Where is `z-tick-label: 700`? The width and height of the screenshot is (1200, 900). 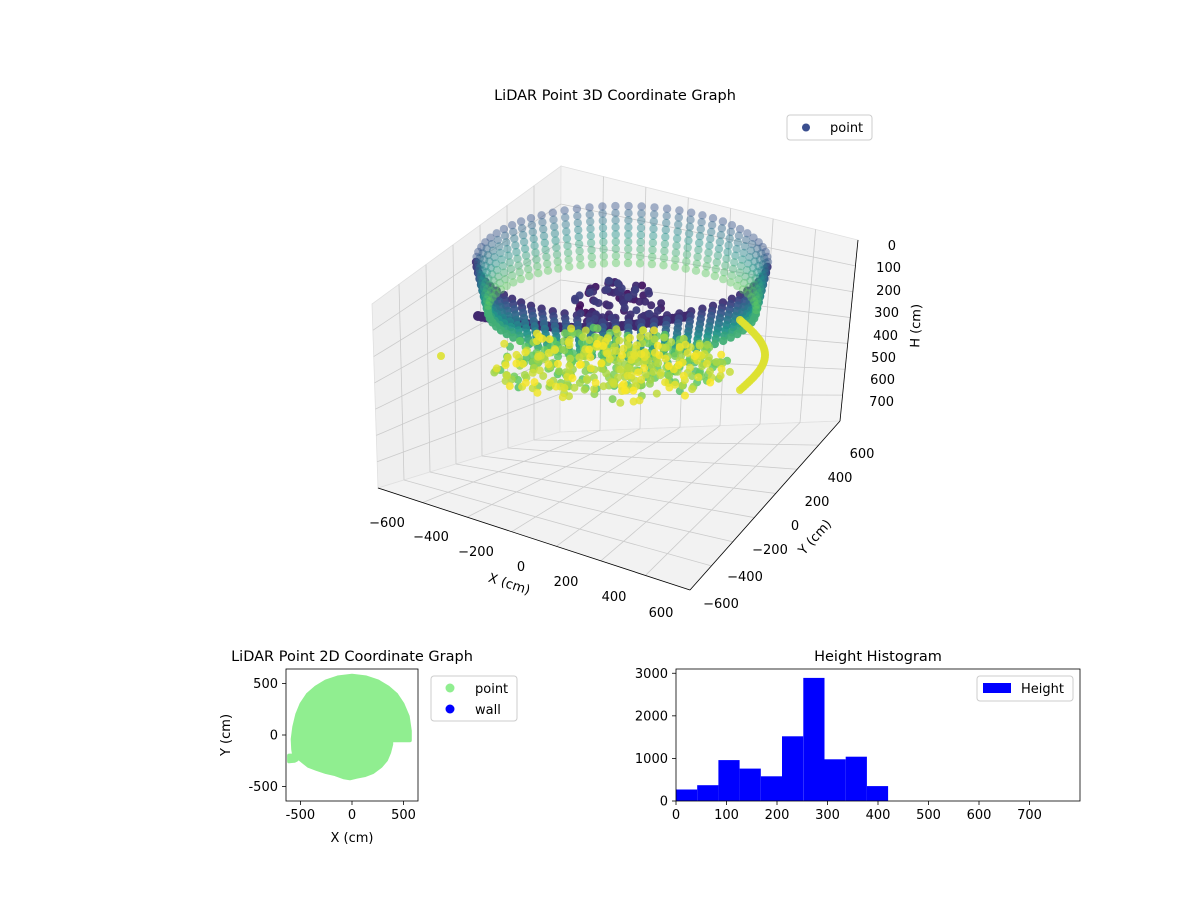
z-tick-label: 700 is located at coordinates (881, 402).